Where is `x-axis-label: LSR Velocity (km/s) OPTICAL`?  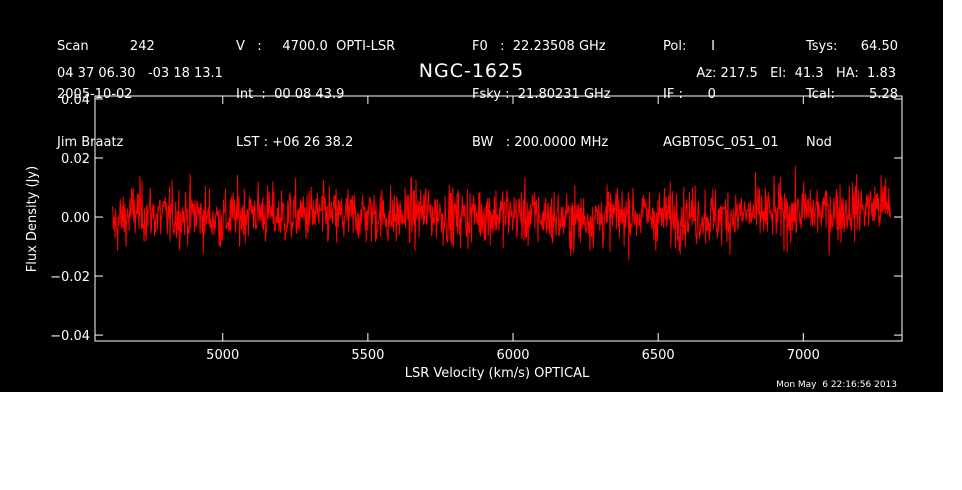 x-axis-label: LSR Velocity (km/s) OPTICAL is located at coordinates (497, 373).